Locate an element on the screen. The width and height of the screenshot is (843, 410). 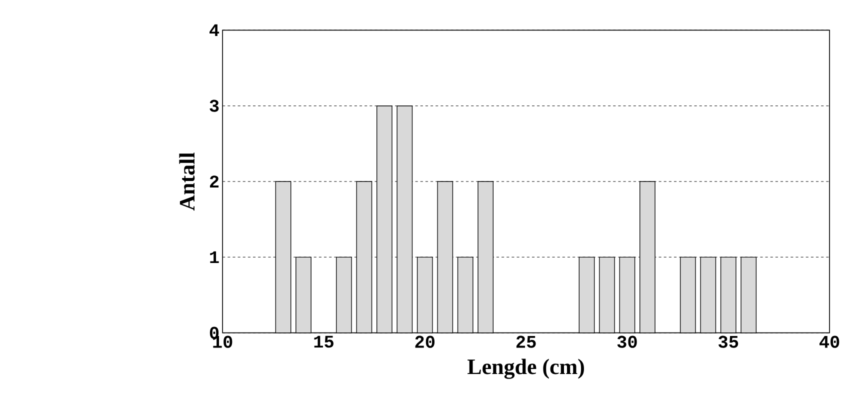
y-tick-label: 3 is located at coordinates (214, 106).